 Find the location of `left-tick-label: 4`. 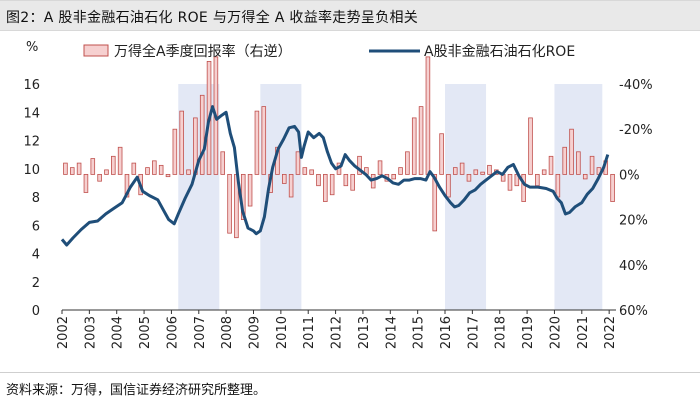

left-tick-label: 4 is located at coordinates (36, 255).